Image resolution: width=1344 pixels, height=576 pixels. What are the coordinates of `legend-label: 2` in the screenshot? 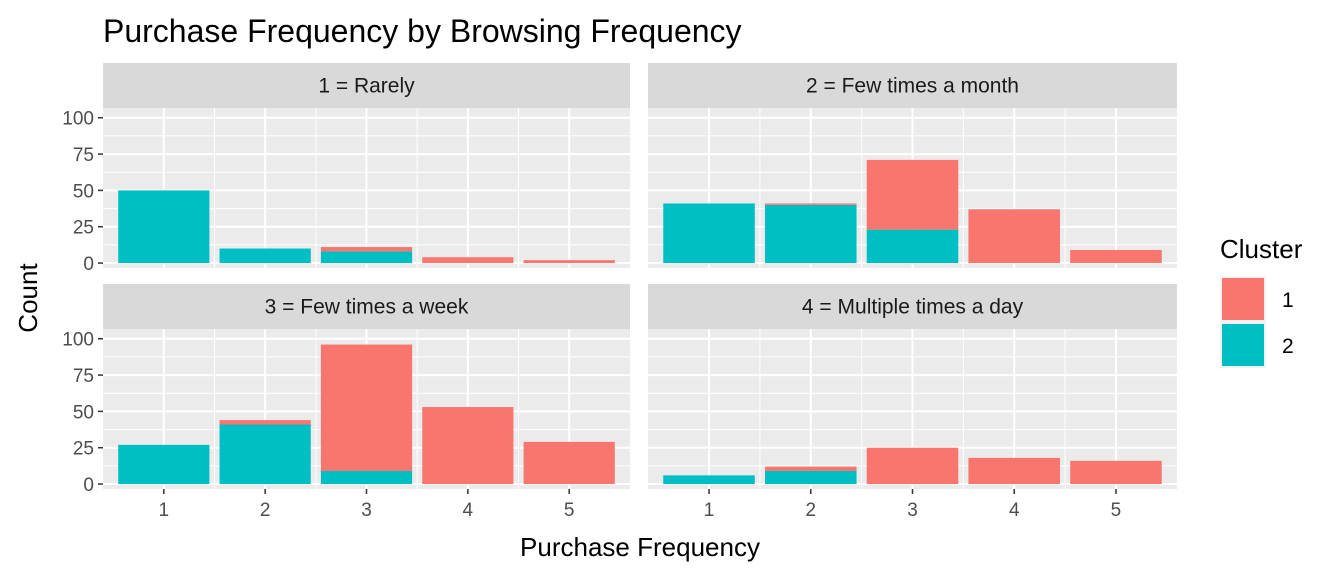 It's located at (1288, 346).